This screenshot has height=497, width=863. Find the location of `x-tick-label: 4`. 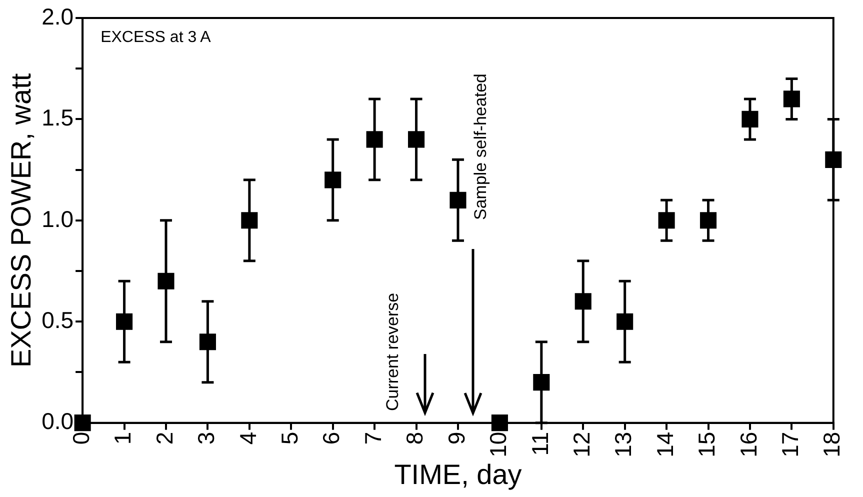

x-tick-label: 4 is located at coordinates (247, 438).